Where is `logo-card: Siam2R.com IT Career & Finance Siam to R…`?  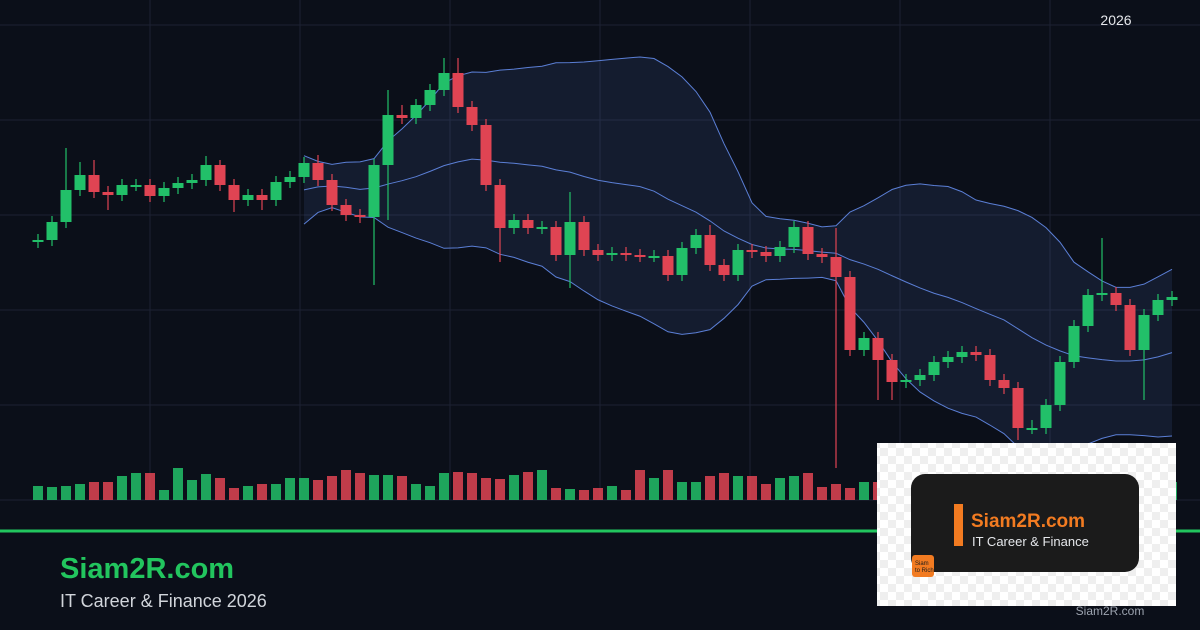 logo-card: Siam2R.com IT Career & Finance Siam to R… is located at coordinates (1026, 524).